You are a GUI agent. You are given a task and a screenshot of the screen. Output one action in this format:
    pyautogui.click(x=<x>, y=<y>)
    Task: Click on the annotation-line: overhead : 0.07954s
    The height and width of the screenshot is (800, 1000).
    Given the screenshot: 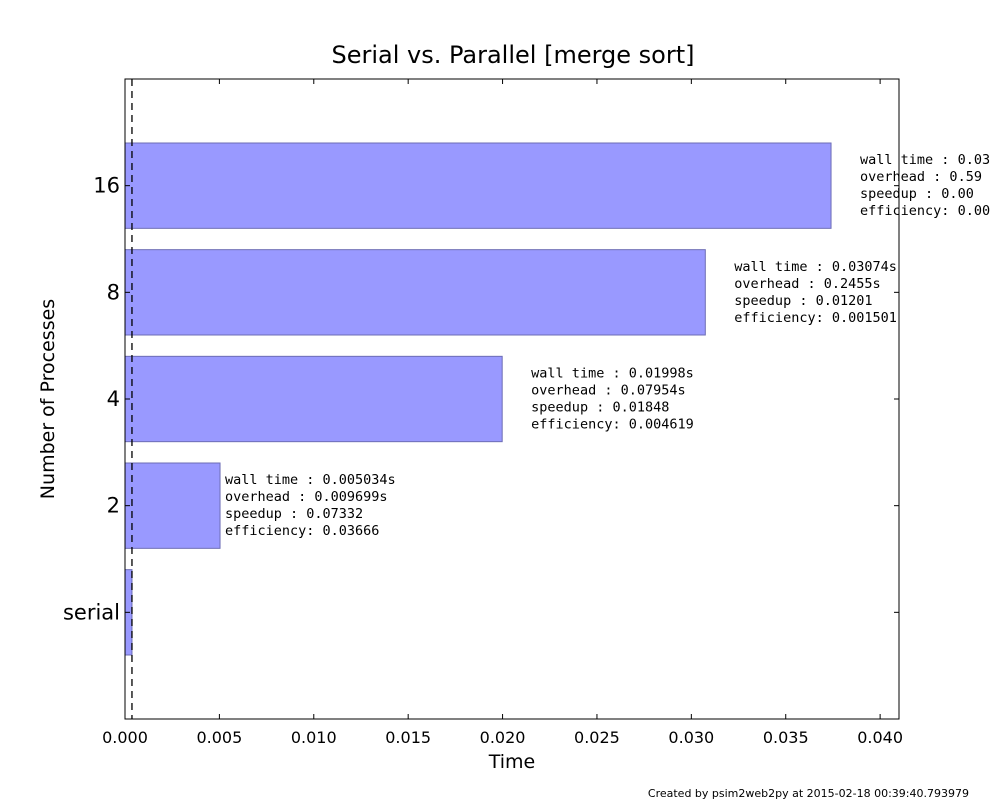 What is the action you would take?
    pyautogui.click(x=608, y=391)
    